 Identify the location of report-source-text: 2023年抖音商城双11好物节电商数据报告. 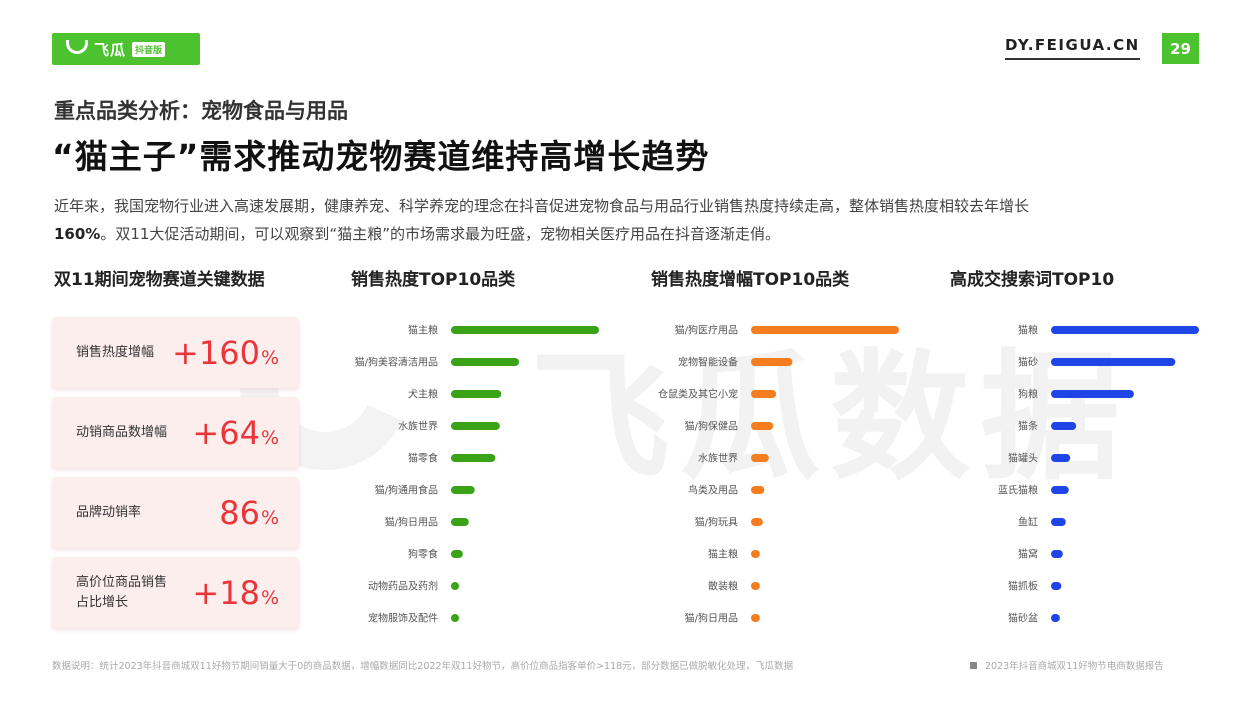
(1074, 666).